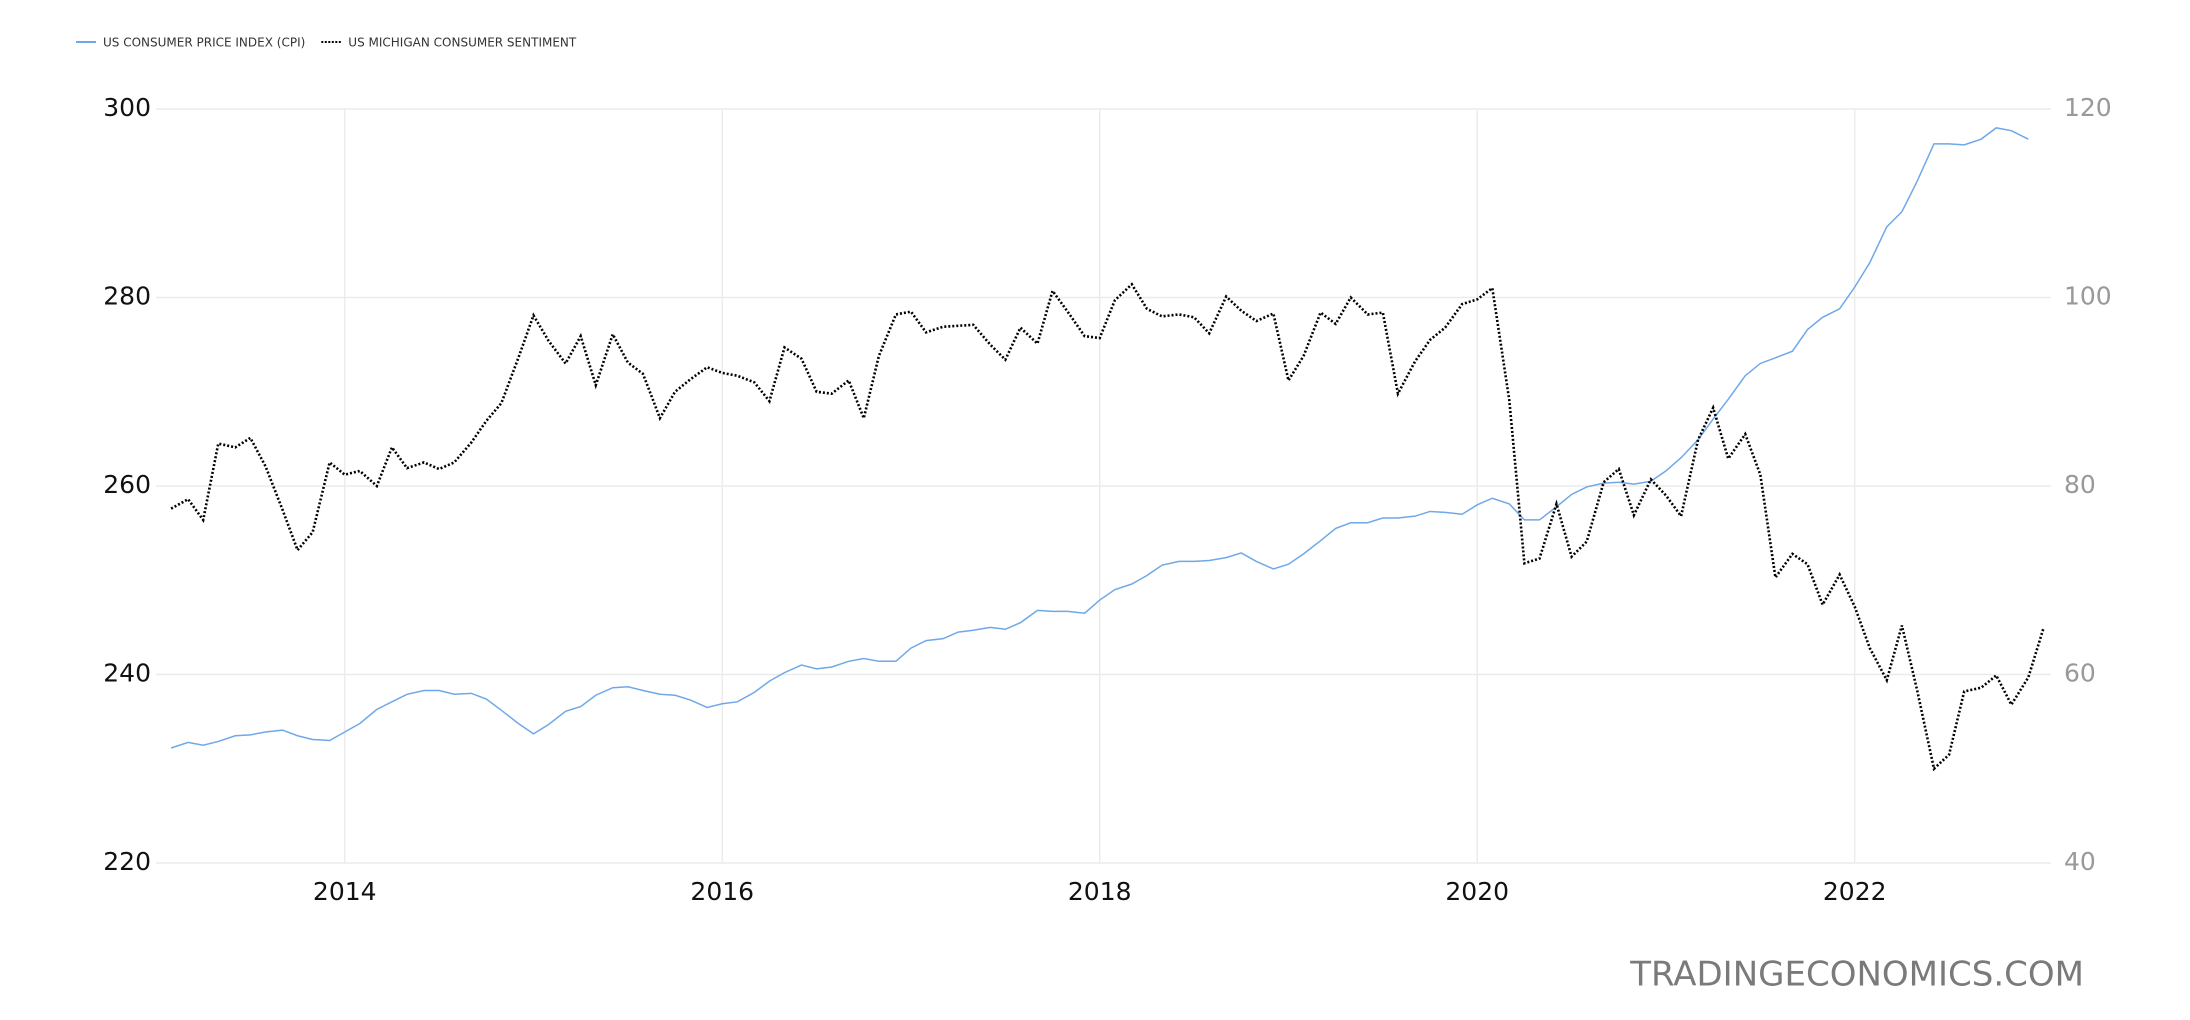 This screenshot has height=1020, width=2190. What do you see at coordinates (127, 673) in the screenshot?
I see `y-tick-label: 240` at bounding box center [127, 673].